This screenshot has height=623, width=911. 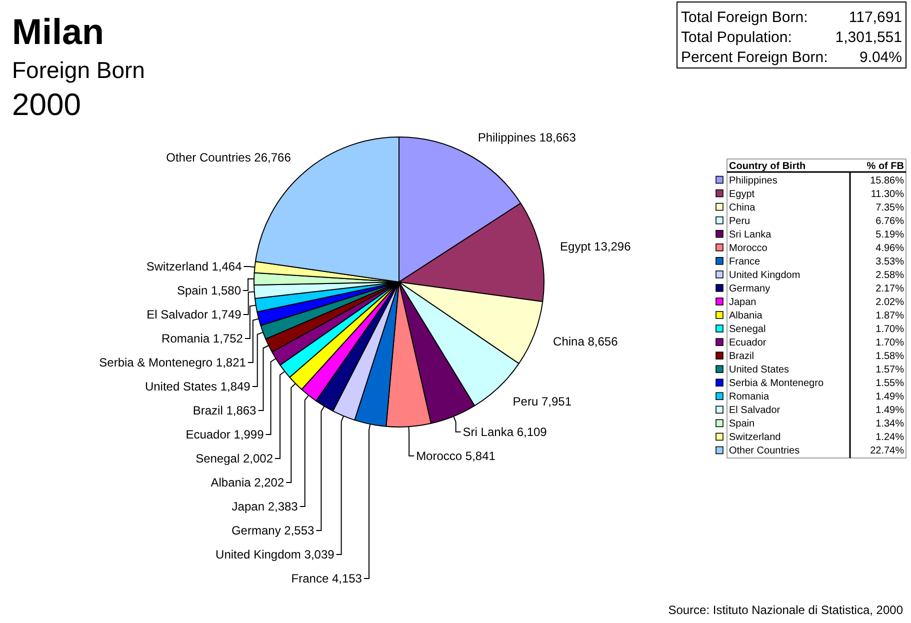 What do you see at coordinates (880, 57) in the screenshot?
I see `text: 9.04%` at bounding box center [880, 57].